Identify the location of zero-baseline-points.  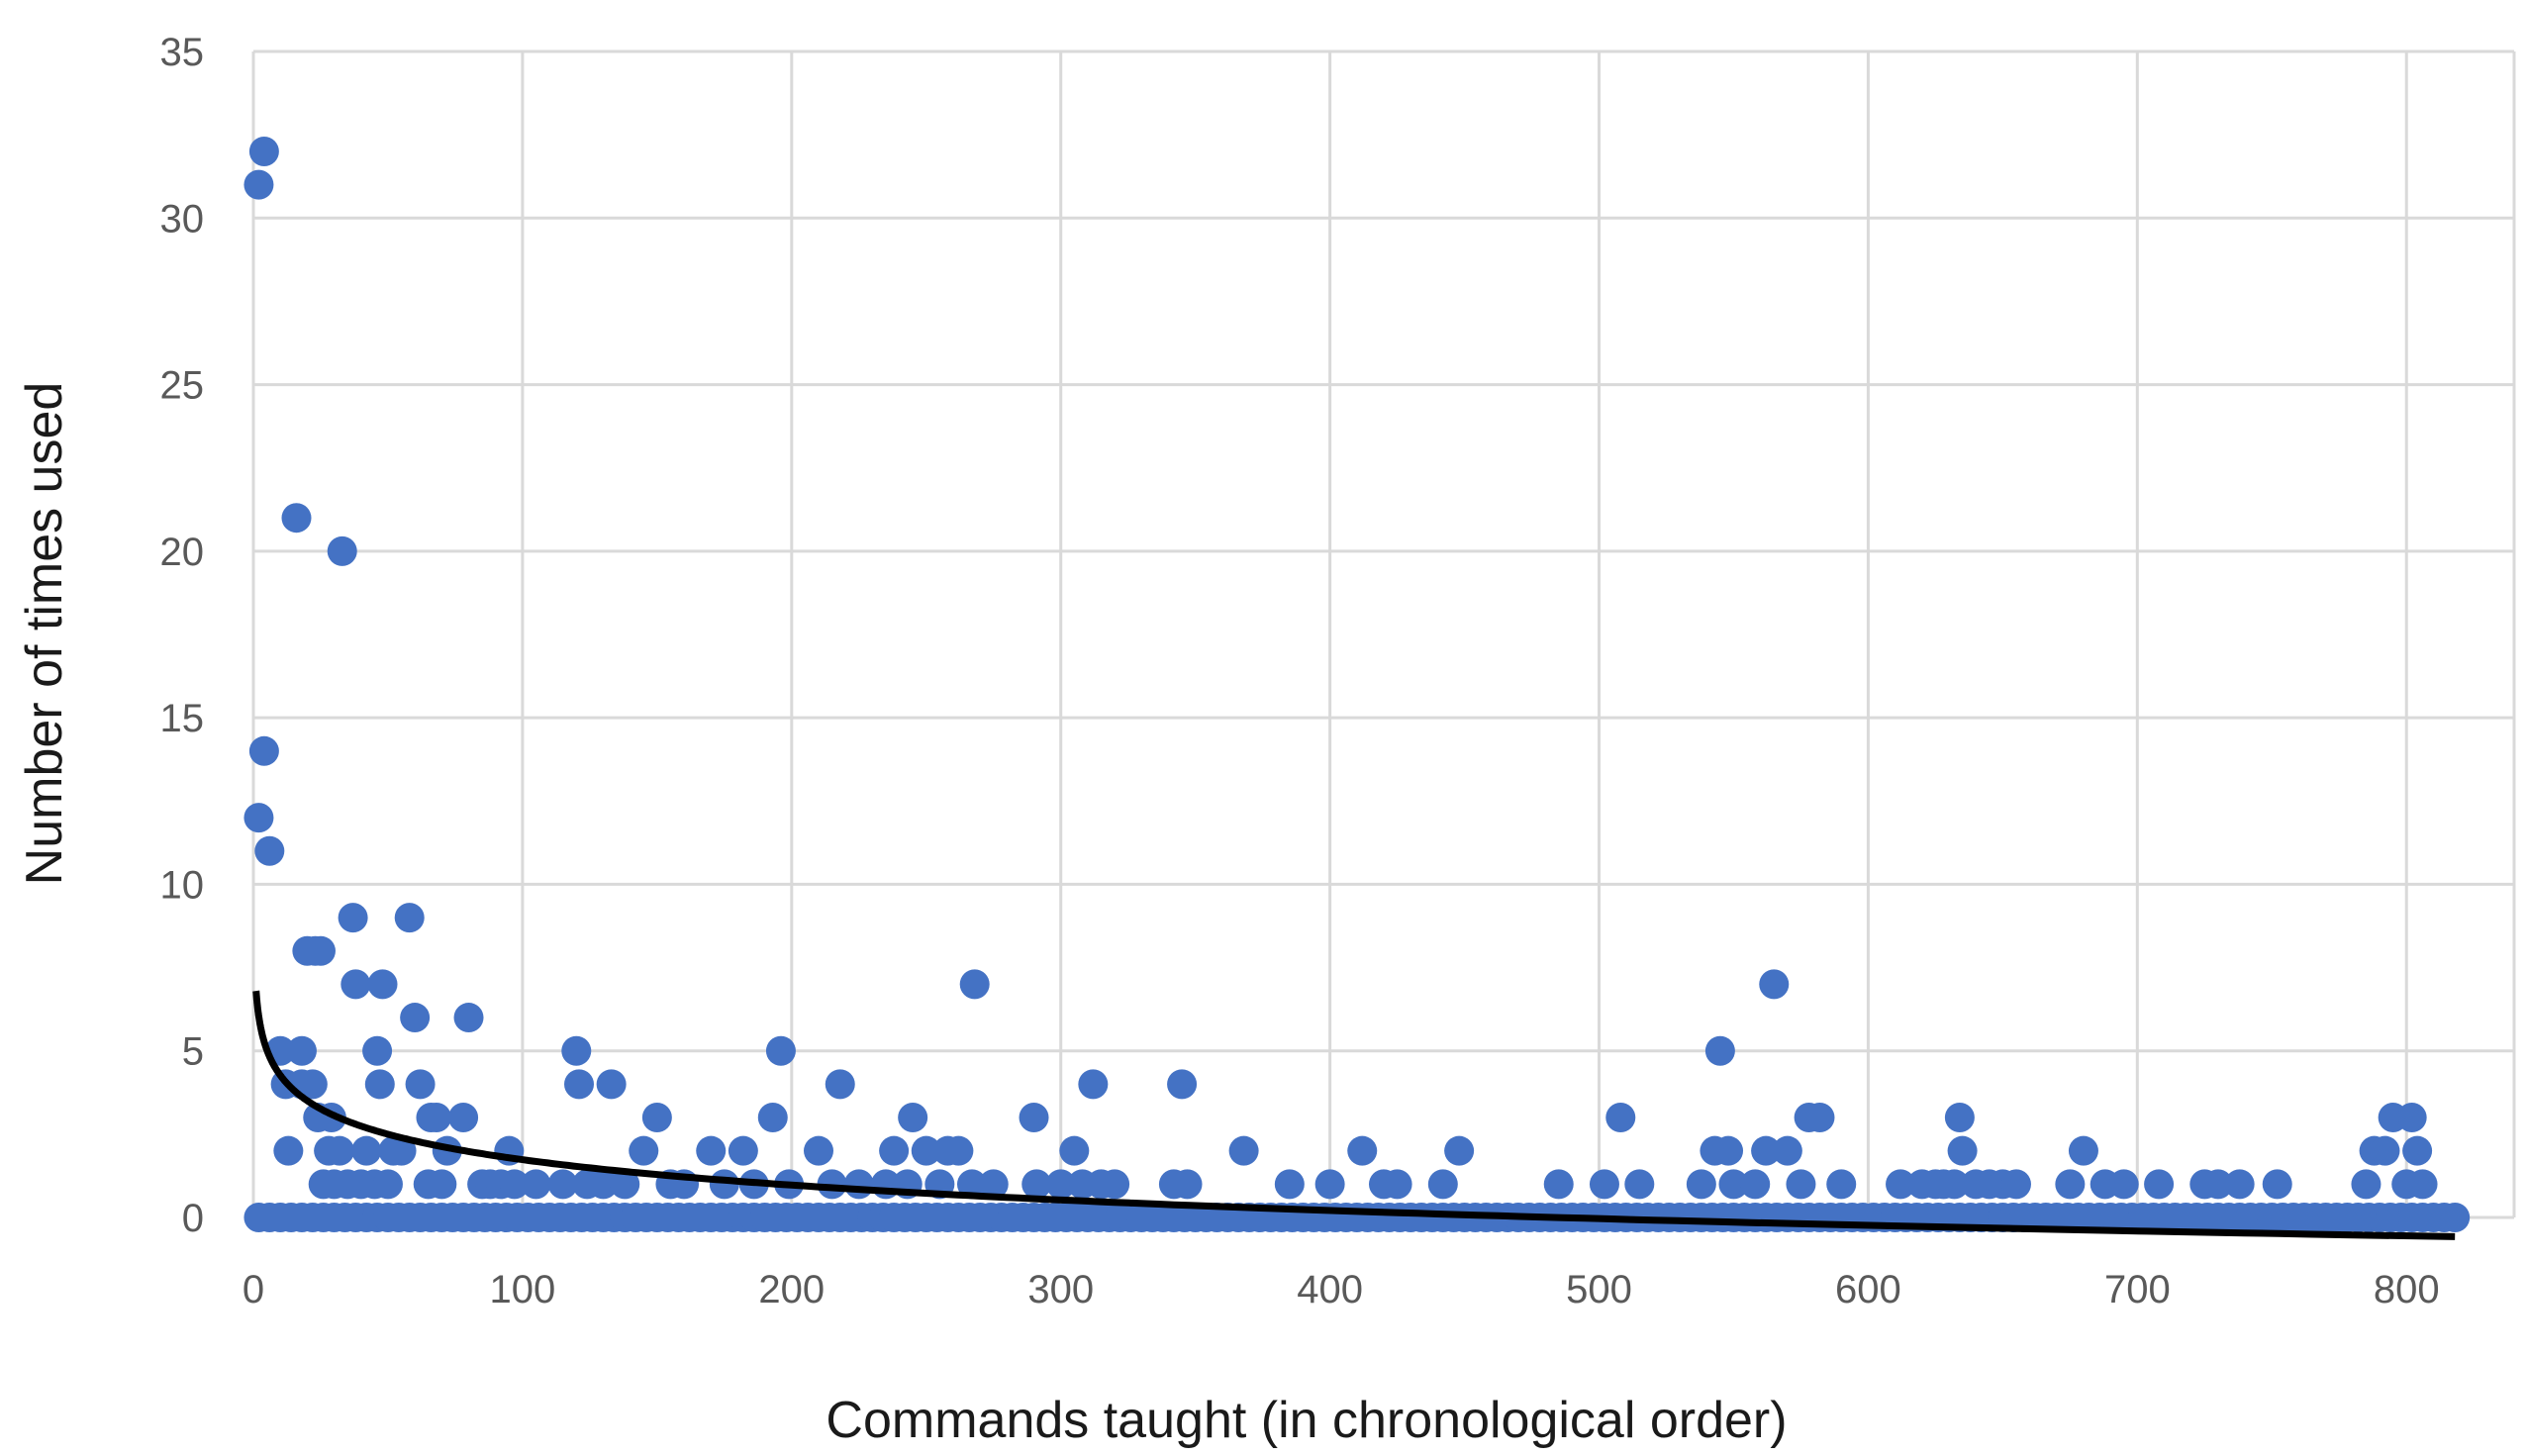
(1357, 1218).